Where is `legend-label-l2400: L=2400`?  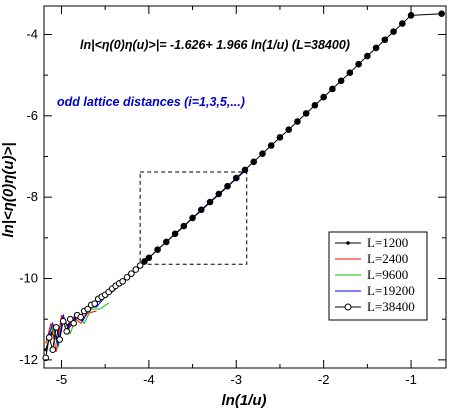 legend-label-l2400: L=2400 is located at coordinates (387, 258).